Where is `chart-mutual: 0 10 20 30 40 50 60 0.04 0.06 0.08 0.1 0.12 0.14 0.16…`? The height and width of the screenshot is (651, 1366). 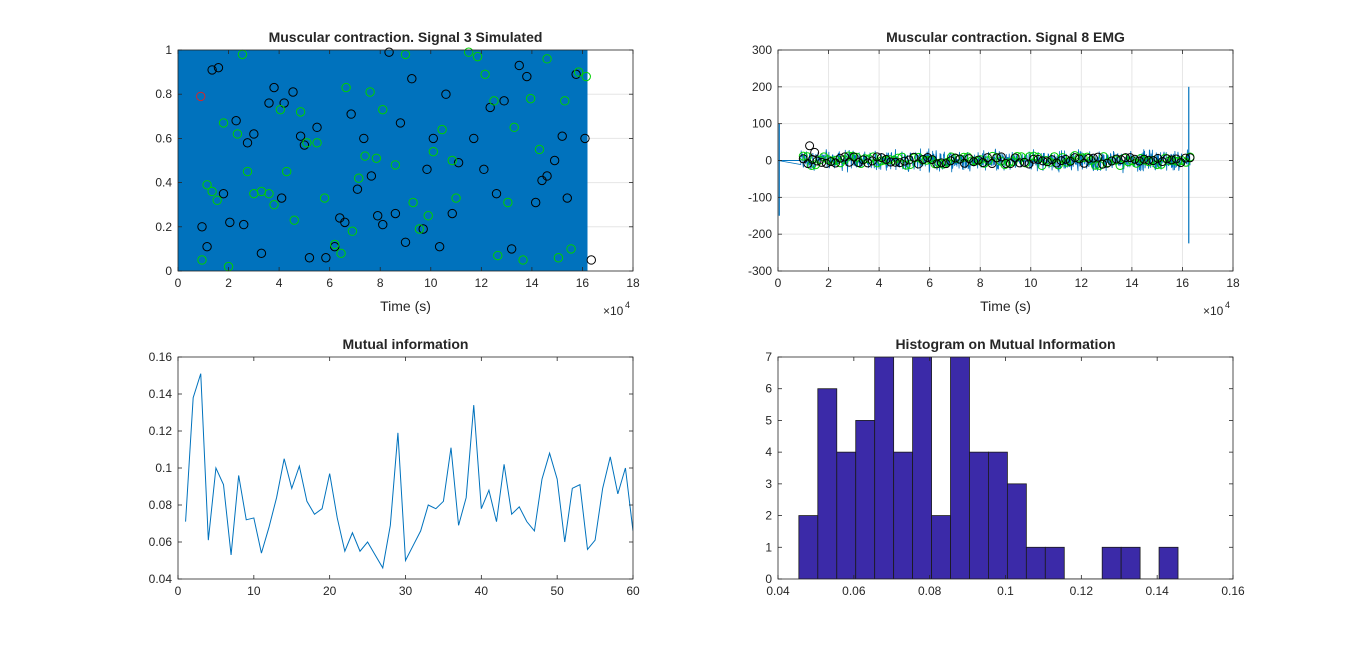
chart-mutual: 0 10 20 30 40 50 60 0.04 0.06 0.08 0.1 0.12 0.14 0.16… is located at coordinates (394, 467).